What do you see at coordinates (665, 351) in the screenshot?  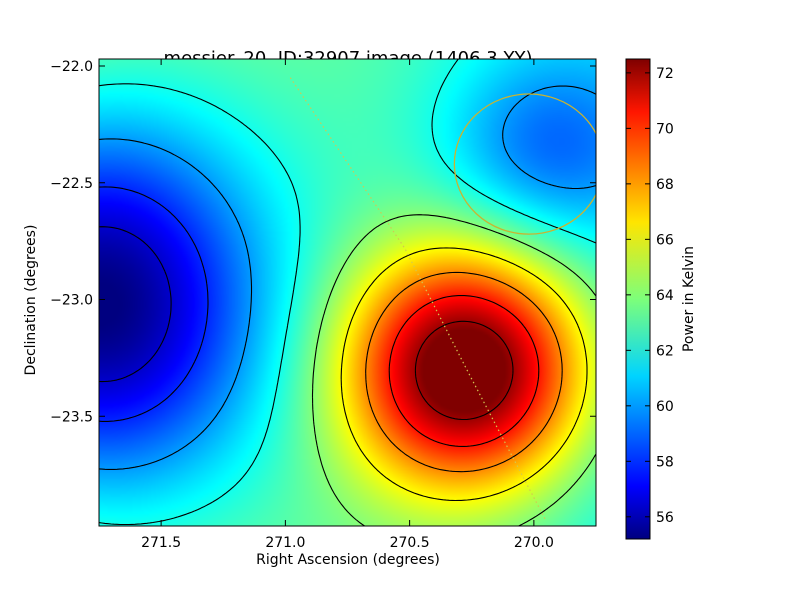 I see `colorbar-tick-label: 62` at bounding box center [665, 351].